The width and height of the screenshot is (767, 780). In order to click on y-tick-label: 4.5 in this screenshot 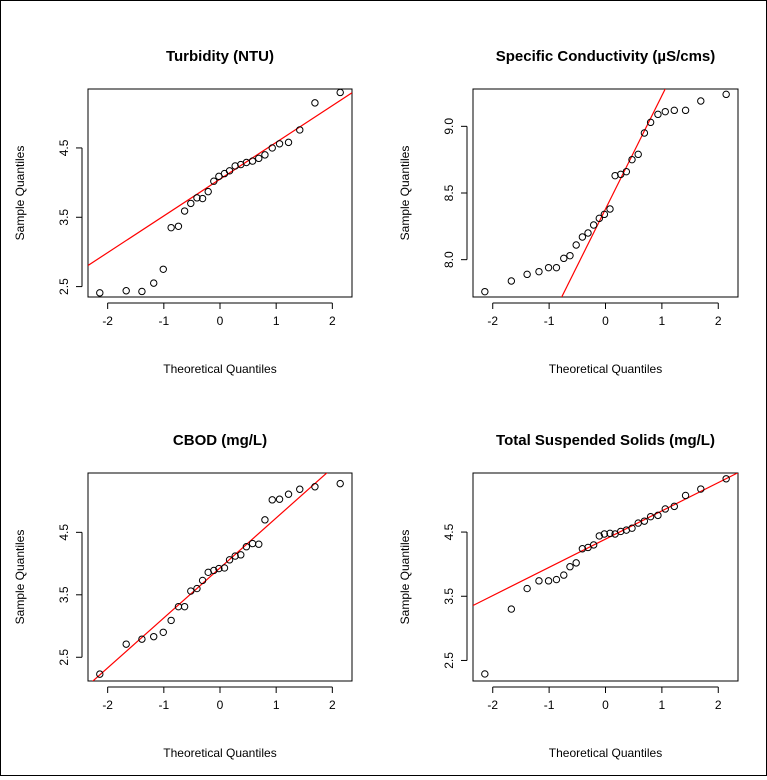, I will do `click(449, 531)`.